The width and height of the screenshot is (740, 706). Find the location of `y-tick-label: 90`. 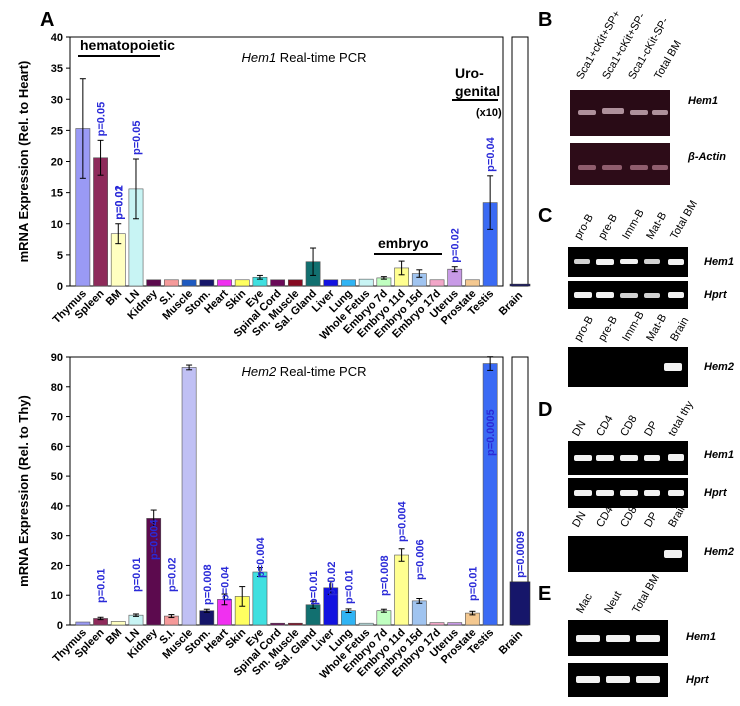

y-tick-label: 90 is located at coordinates (57, 358).